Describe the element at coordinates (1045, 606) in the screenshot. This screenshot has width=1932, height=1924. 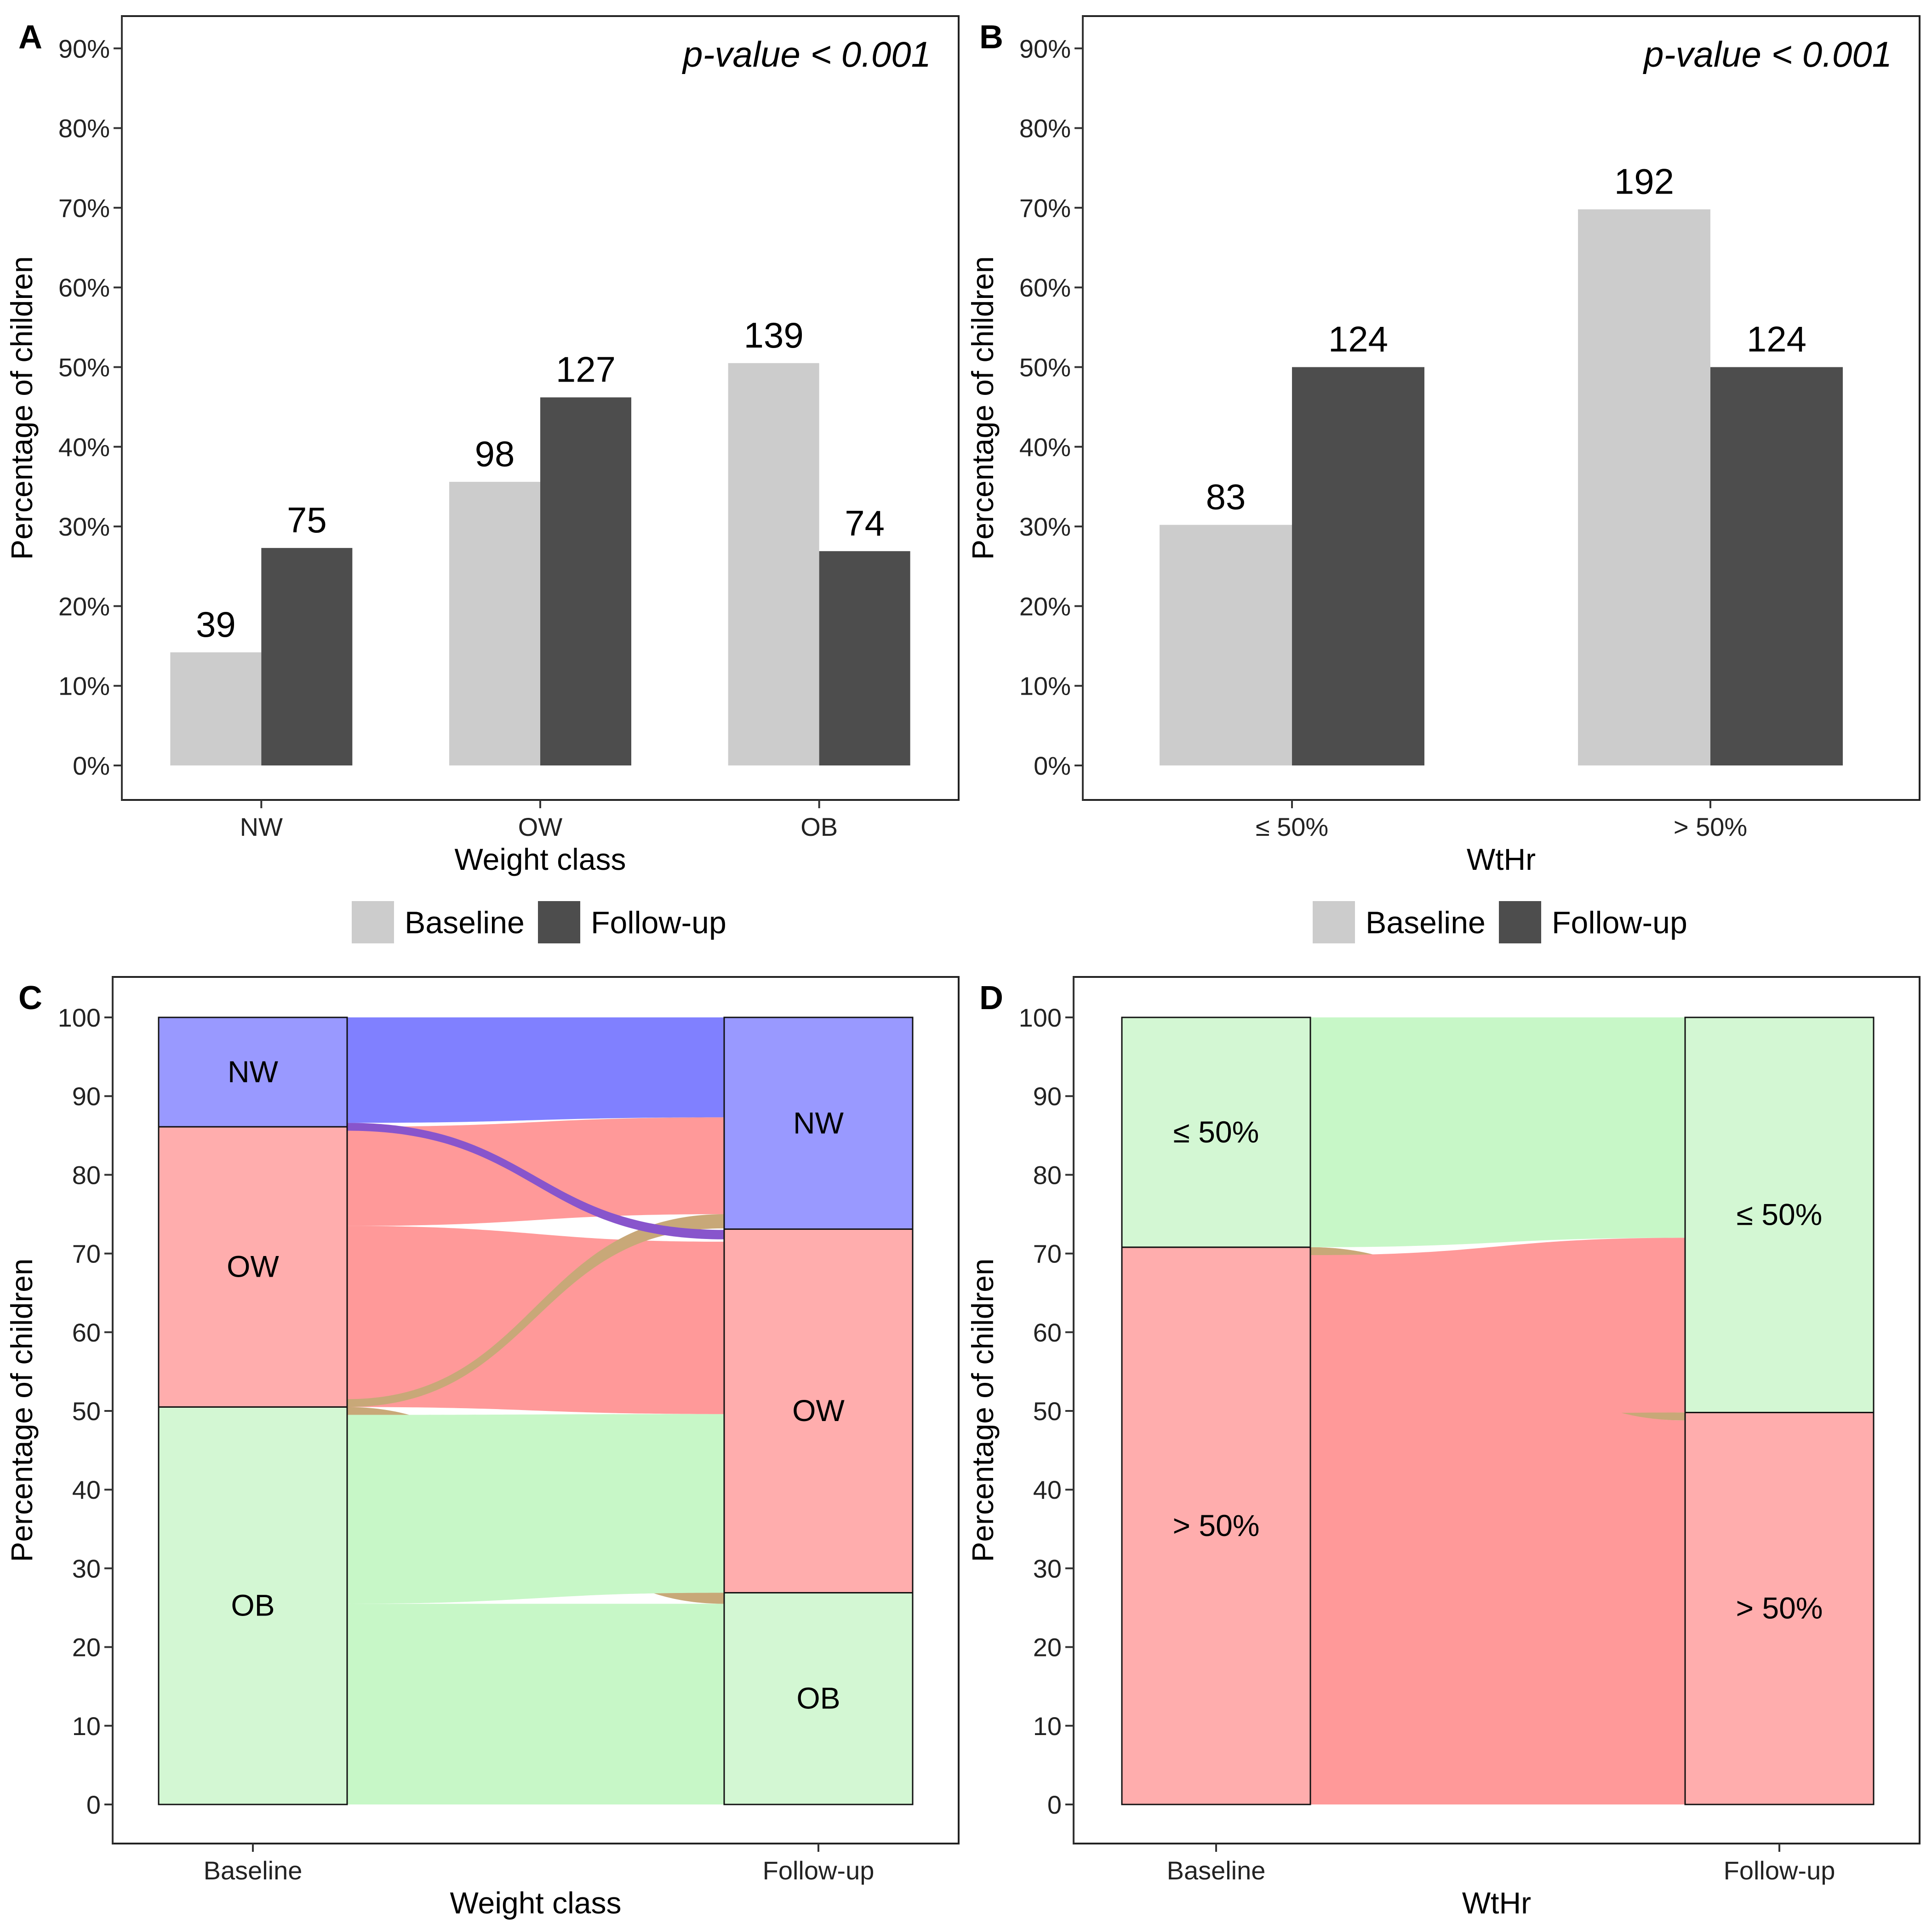
I see `panel-B-y-tick-label: 20%` at that location.